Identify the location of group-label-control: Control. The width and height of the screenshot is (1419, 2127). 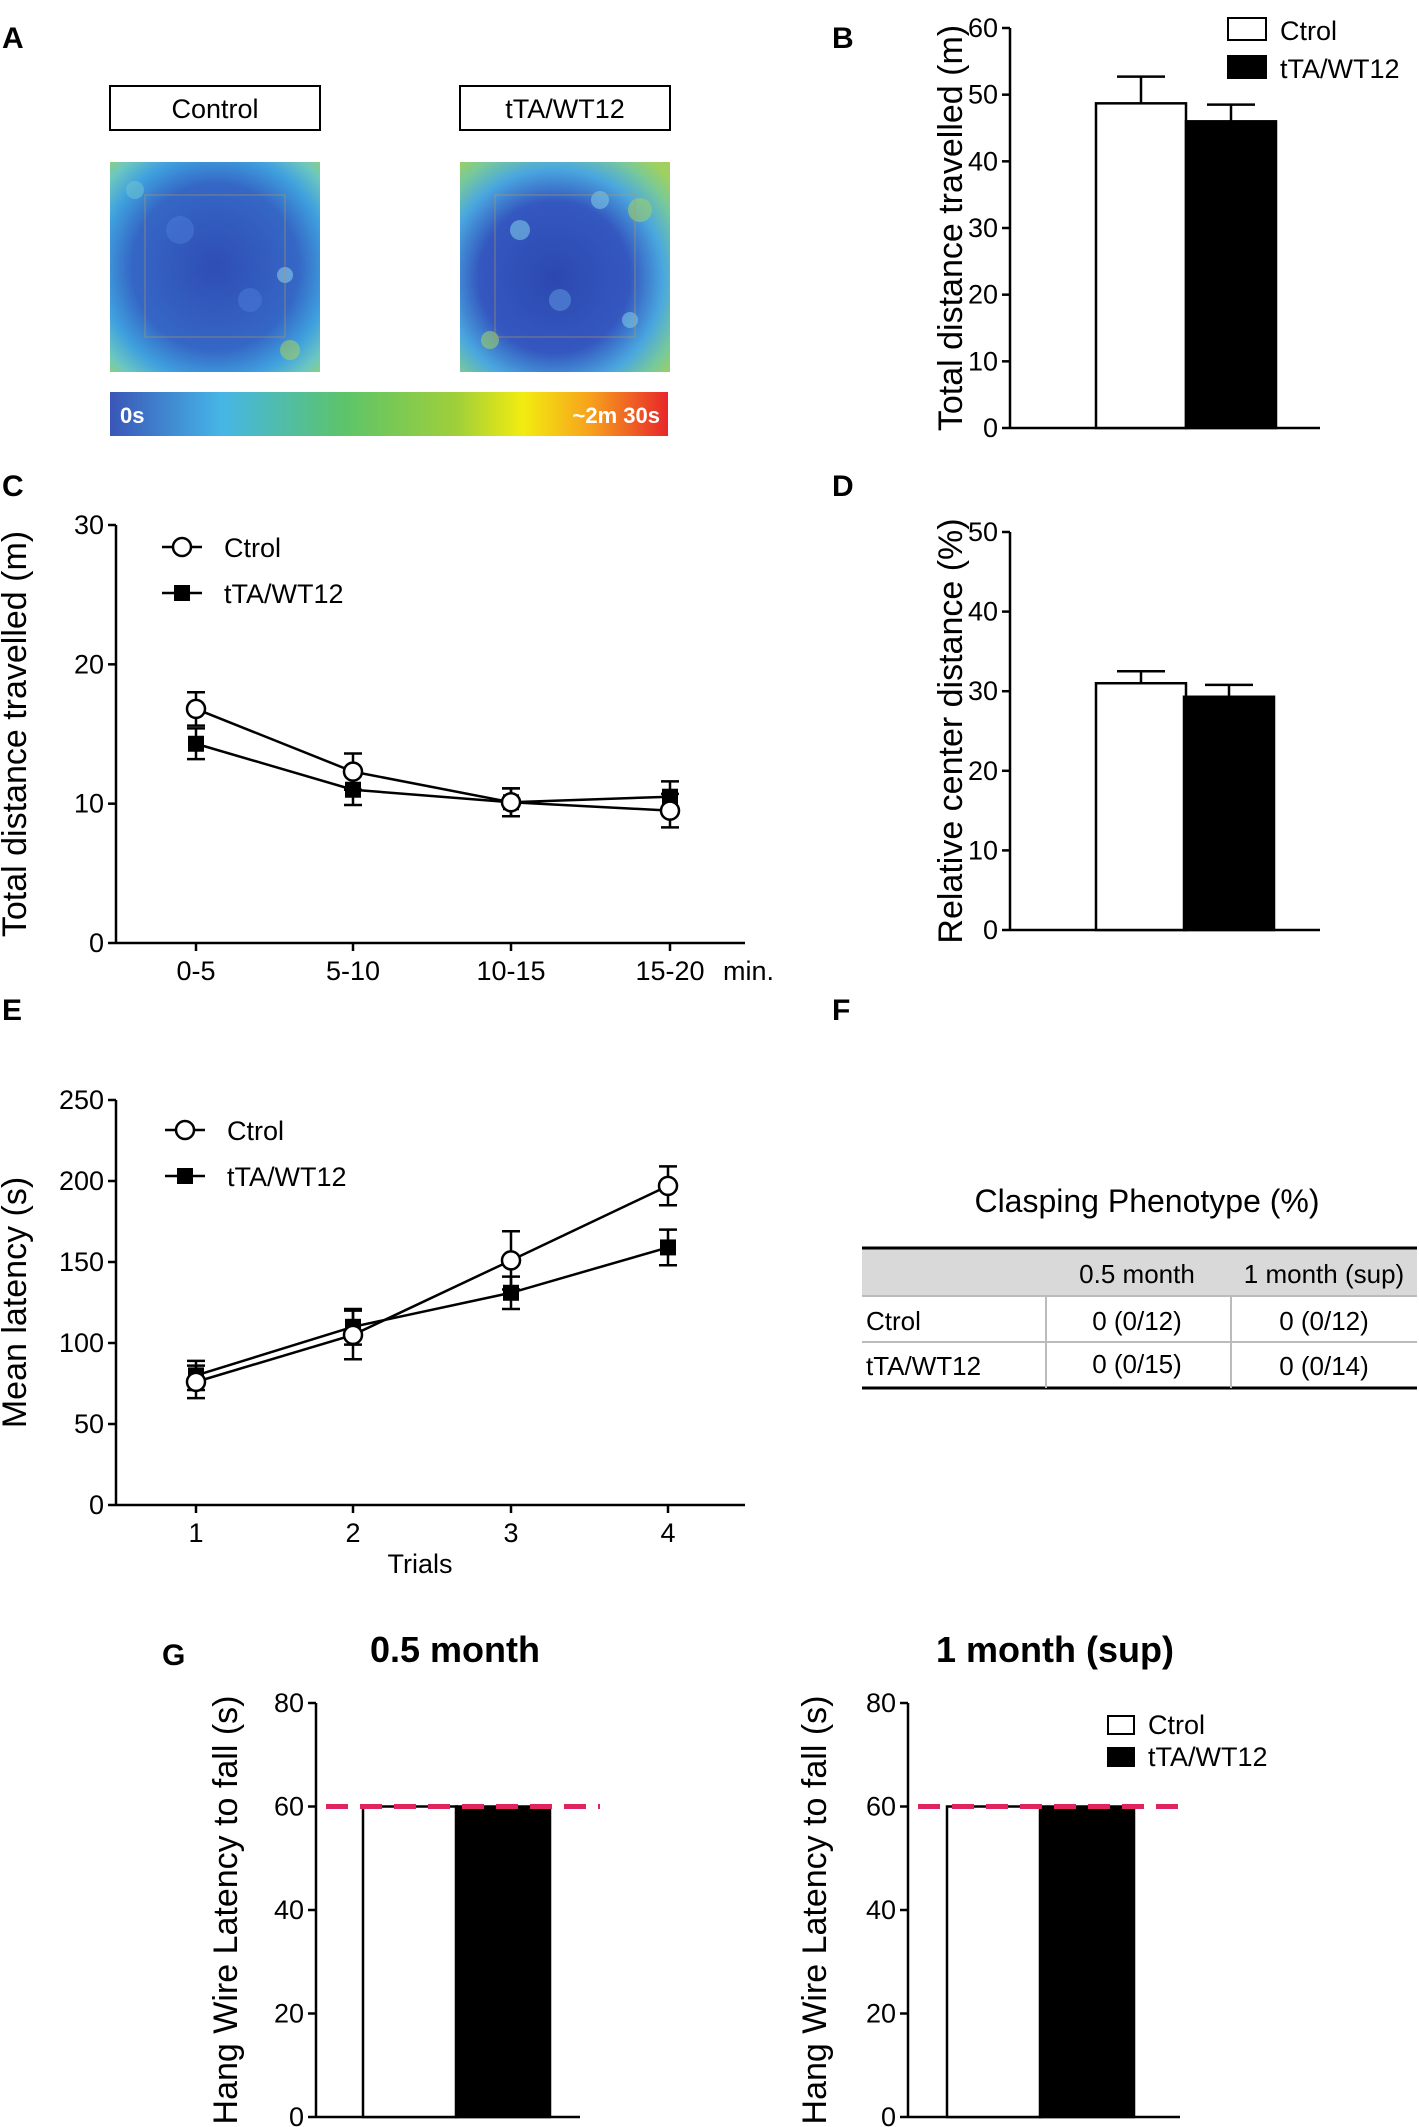
(214, 109).